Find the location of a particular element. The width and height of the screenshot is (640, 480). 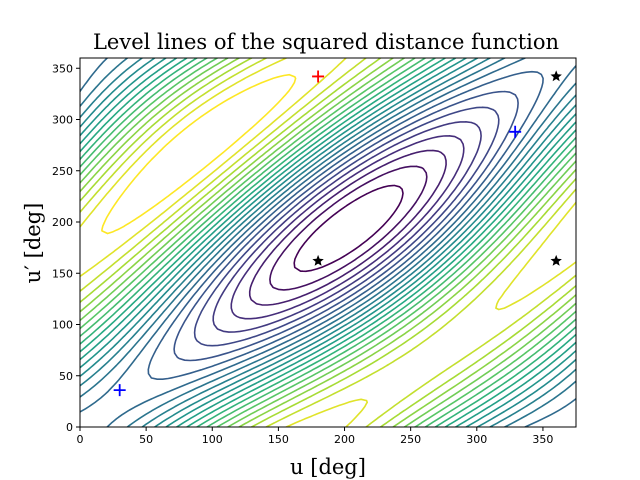

y-axis-label: u′ [deg] is located at coordinates (33, 243).